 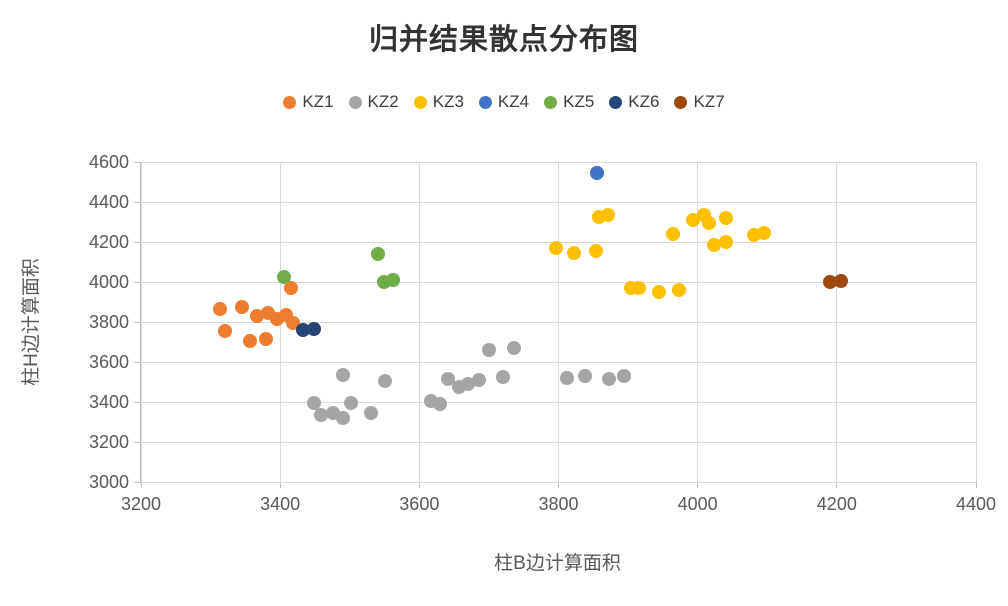 What do you see at coordinates (841, 281) in the screenshot?
I see `data-point-kz7` at bounding box center [841, 281].